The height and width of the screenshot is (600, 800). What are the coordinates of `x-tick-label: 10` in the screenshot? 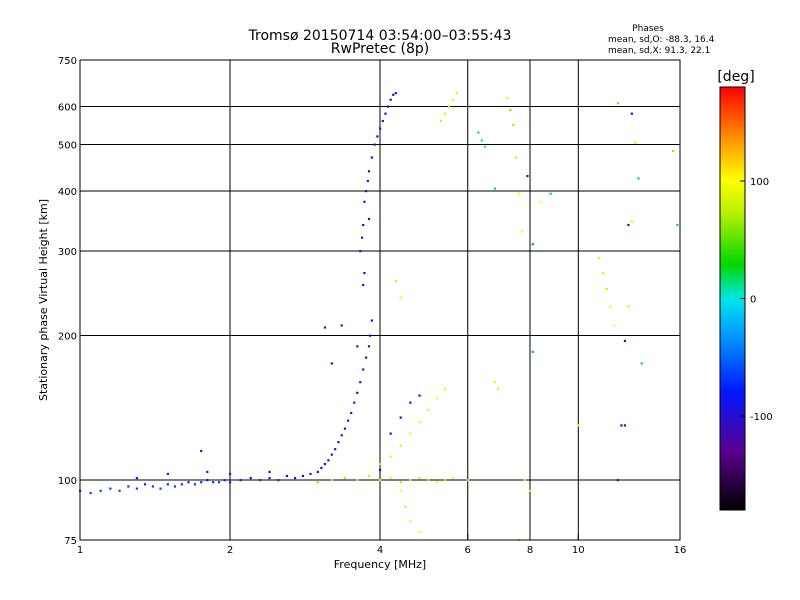 It's located at (578, 550).